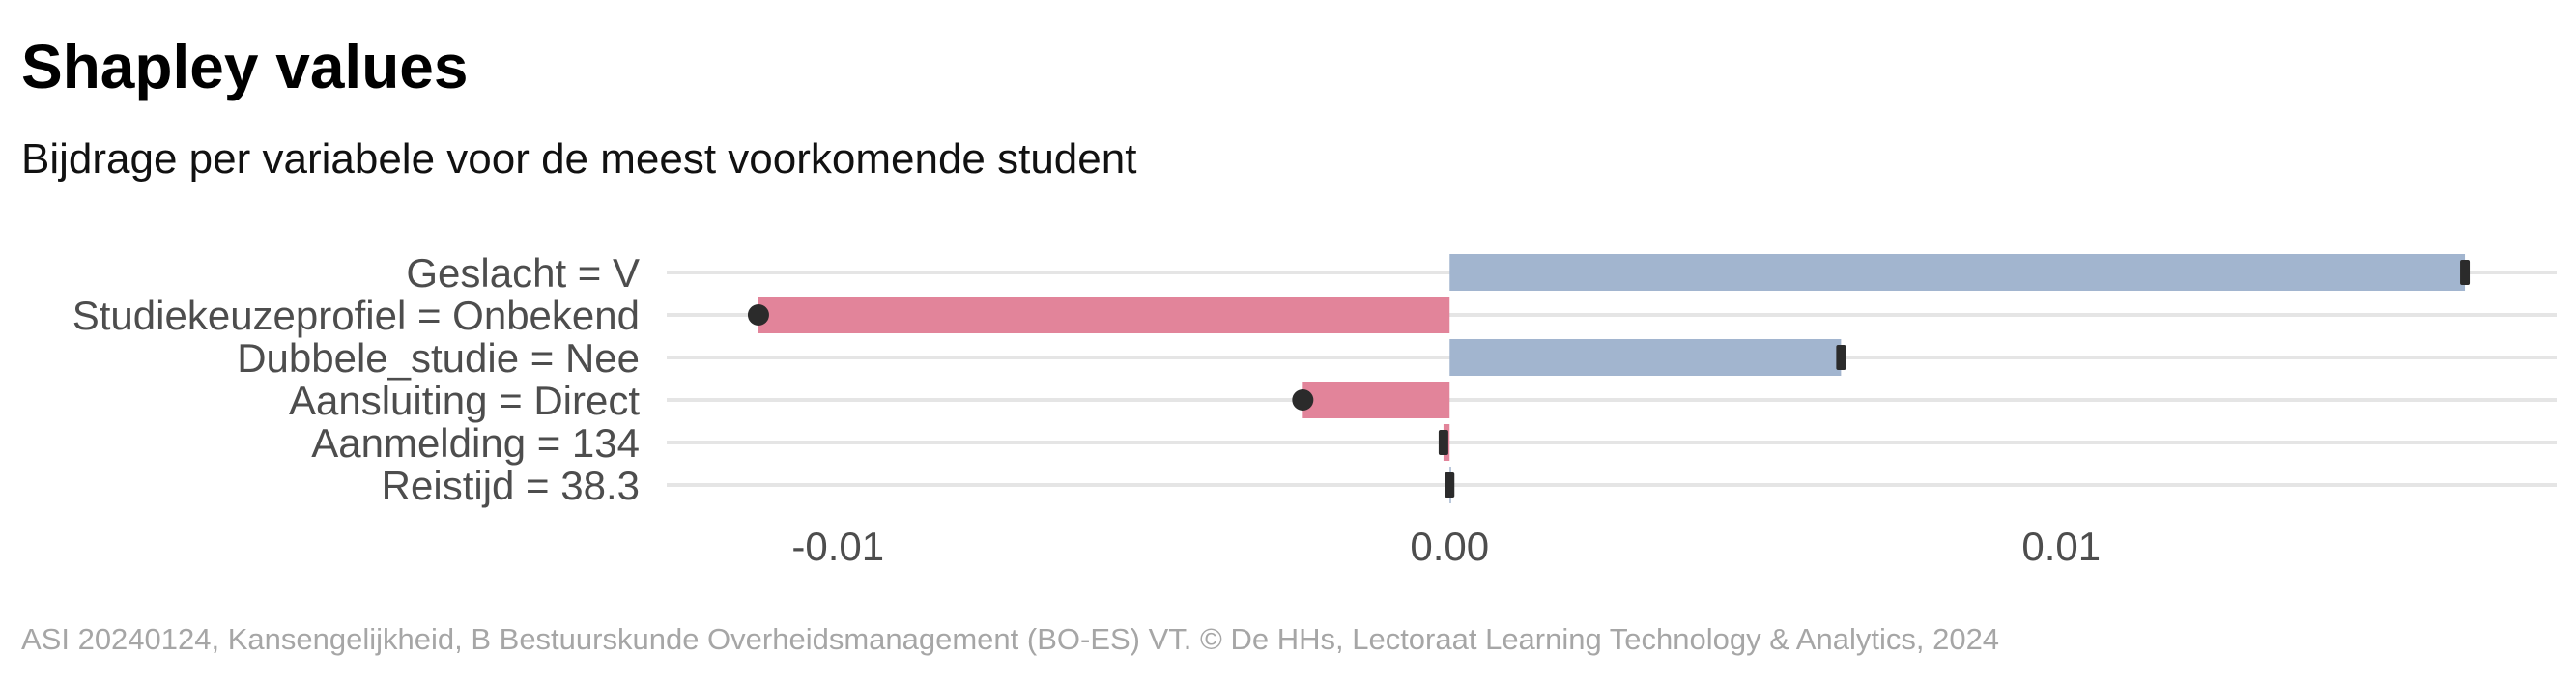  What do you see at coordinates (838, 546) in the screenshot?
I see `x-tick-label: -0.01` at bounding box center [838, 546].